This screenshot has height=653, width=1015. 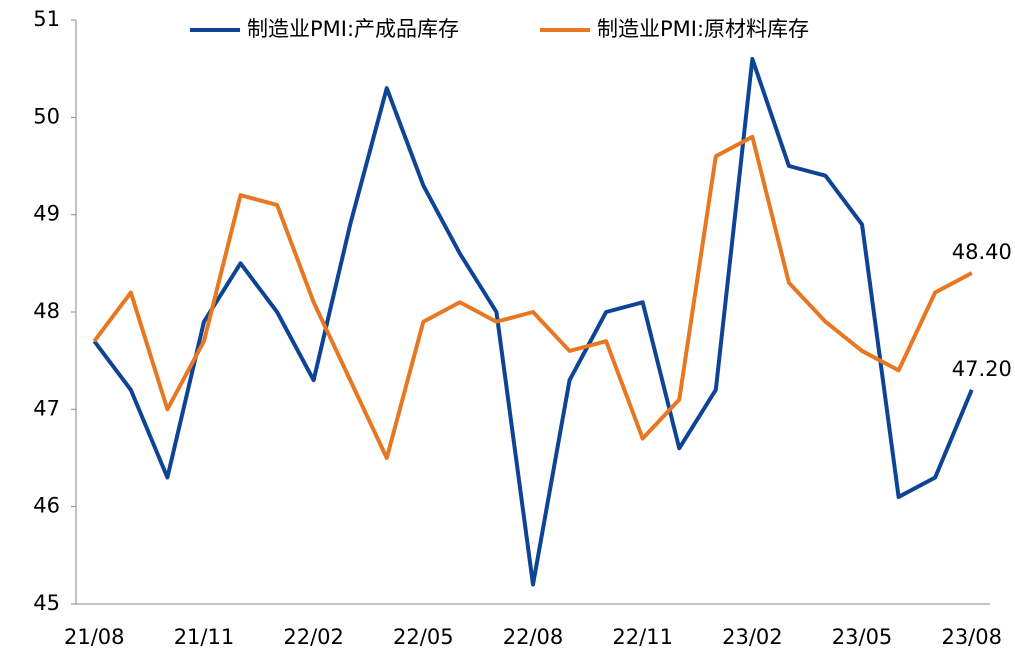 What do you see at coordinates (46, 214) in the screenshot?
I see `y-tick-label: 49` at bounding box center [46, 214].